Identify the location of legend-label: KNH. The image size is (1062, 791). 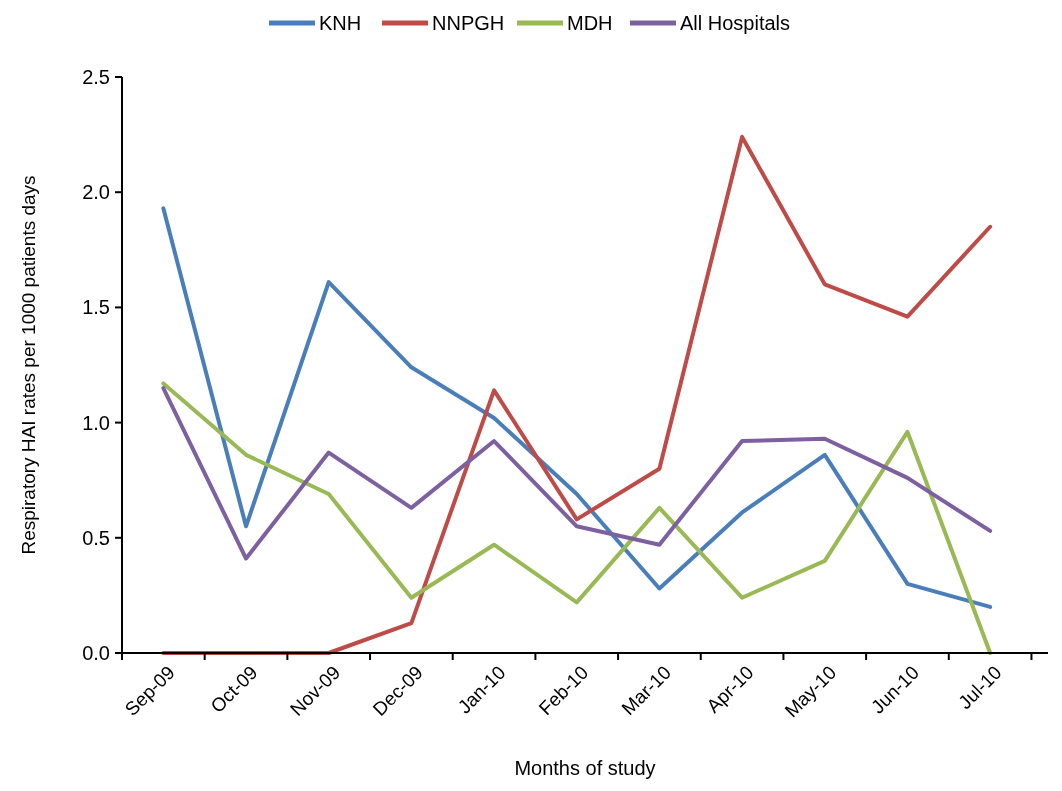
(340, 23).